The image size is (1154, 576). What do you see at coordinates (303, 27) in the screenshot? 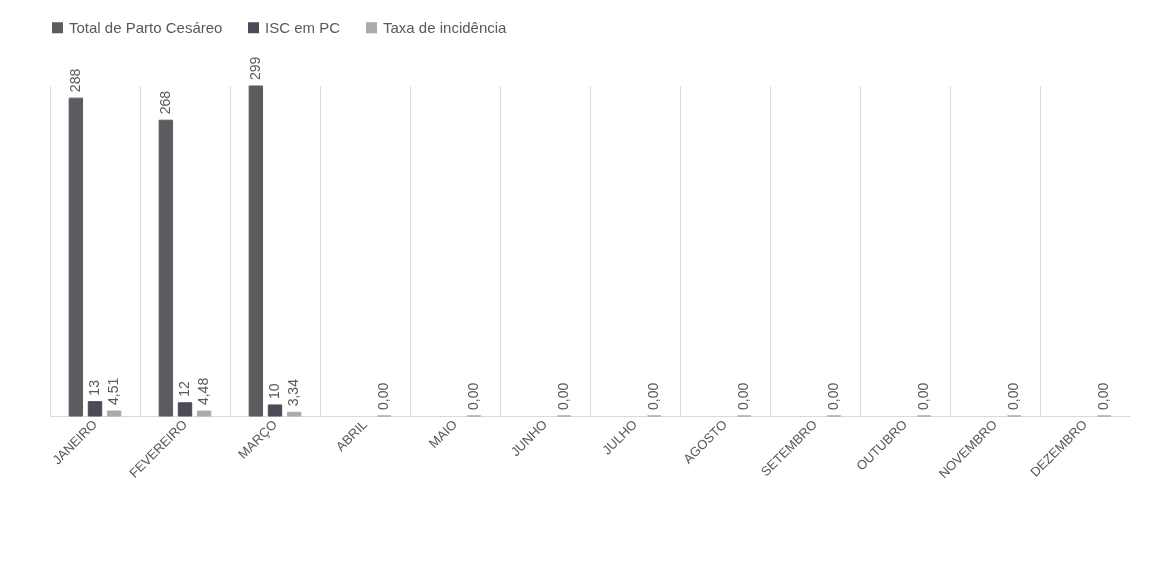
I see `legend-label: ISC em PC` at bounding box center [303, 27].